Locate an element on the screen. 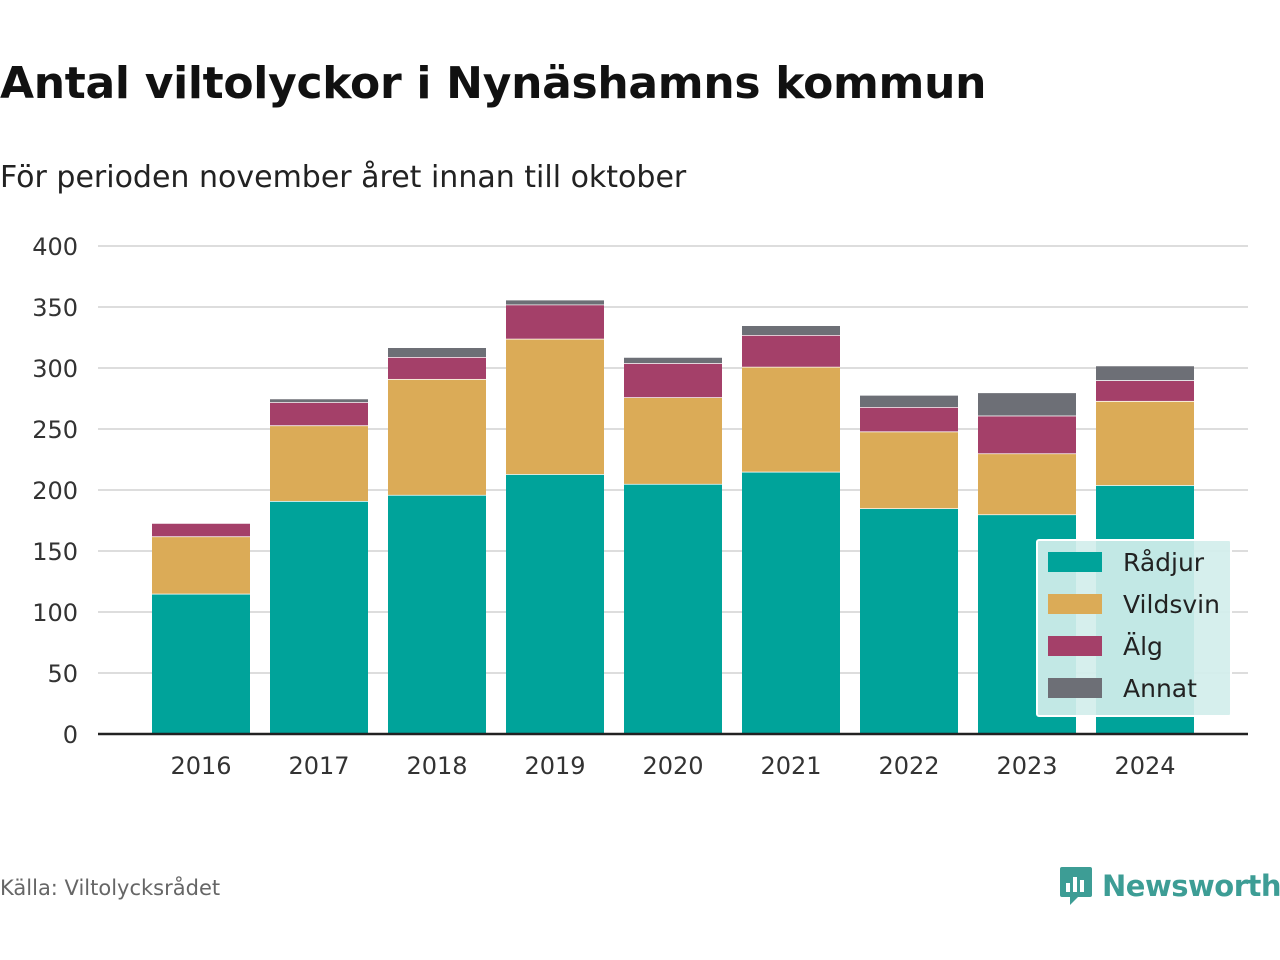 This screenshot has height=960, width=1280. bar-segment-älg-2024 is located at coordinates (1145, 390).